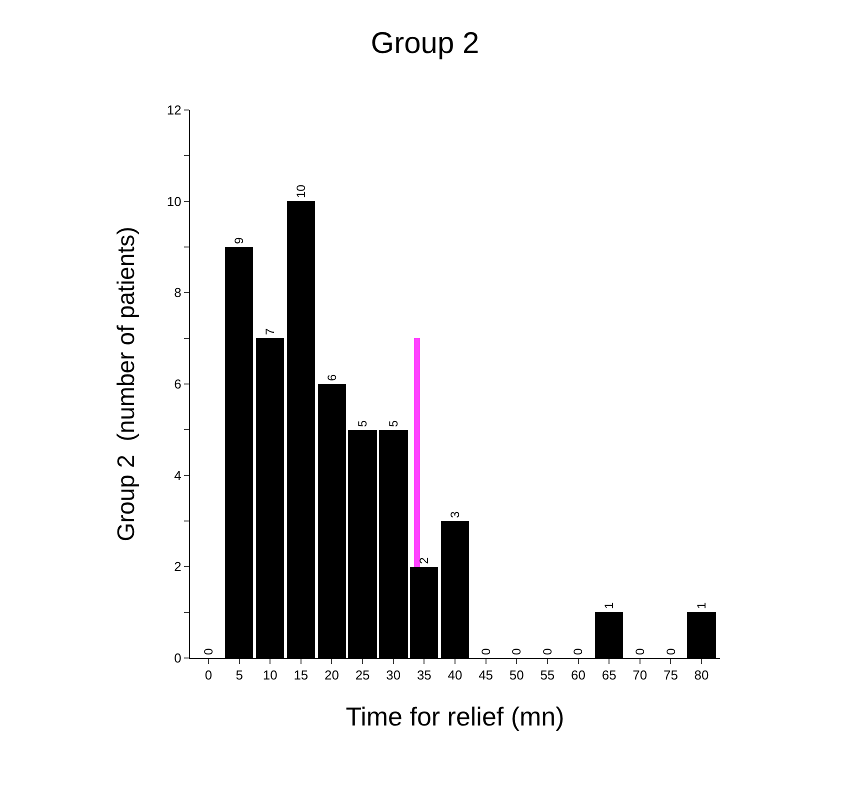 Image resolution: width=850 pixels, height=798 pixels. I want to click on x-tick-label: 10, so click(270, 675).